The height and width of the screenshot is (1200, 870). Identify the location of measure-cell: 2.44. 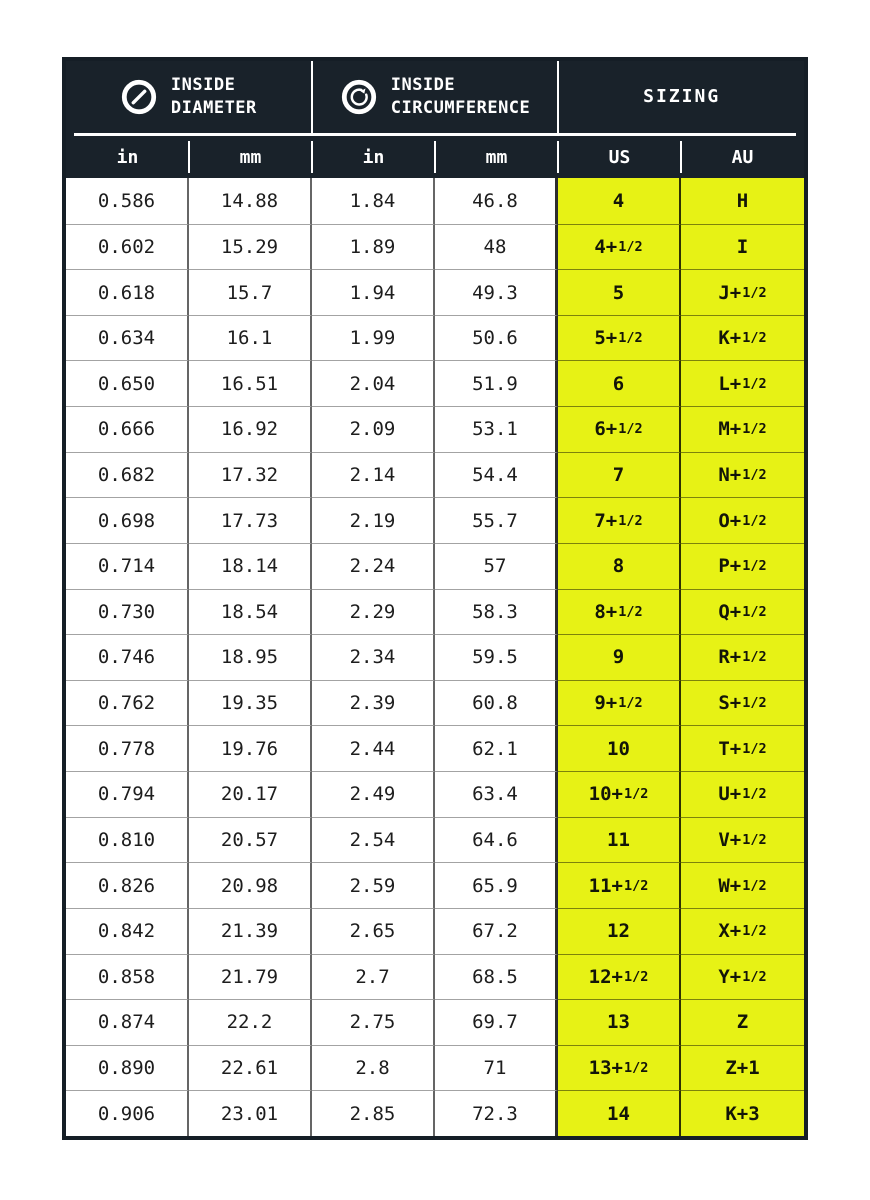
(373, 748).